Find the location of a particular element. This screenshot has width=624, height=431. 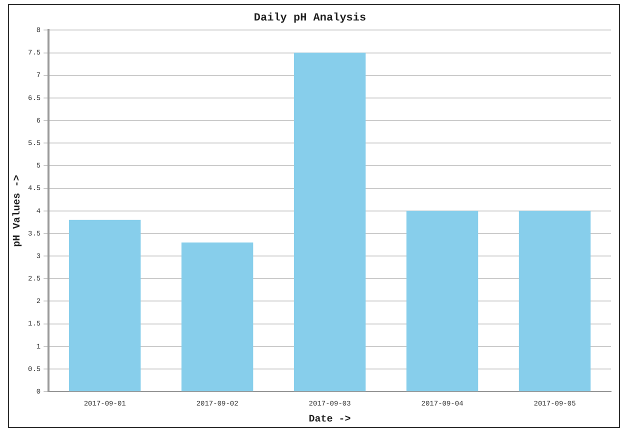

chart-title: Daily pH Analysis is located at coordinates (310, 18).